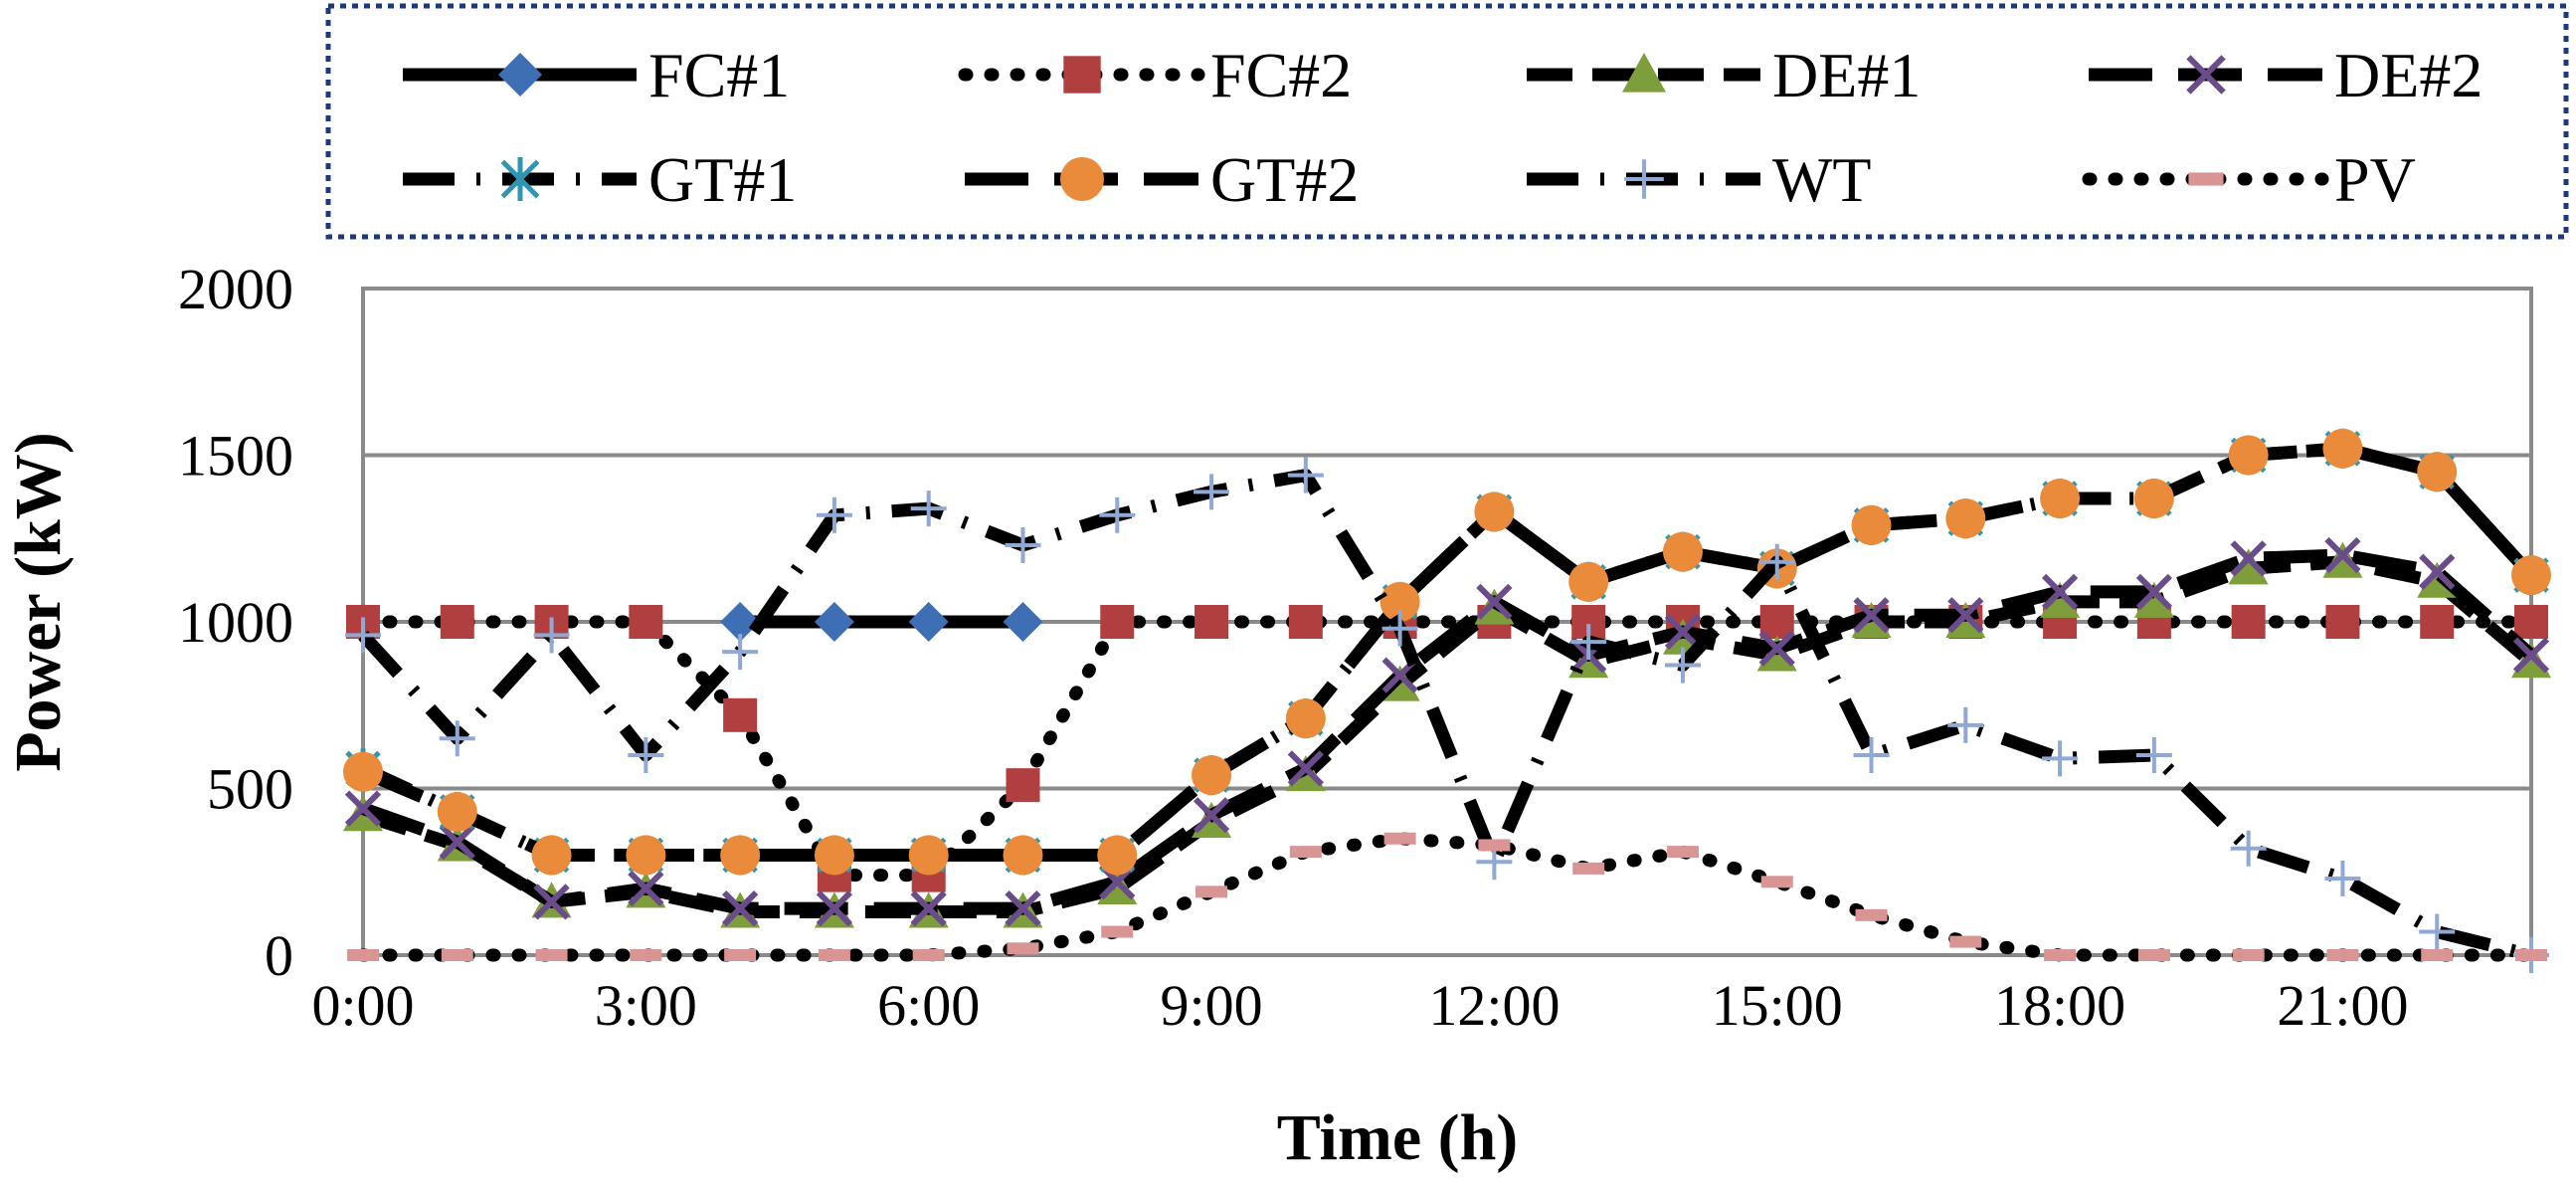 Image resolution: width=2576 pixels, height=1181 pixels. What do you see at coordinates (596, 75) in the screenshot?
I see `legend-item-fc-1: FC#1` at bounding box center [596, 75].